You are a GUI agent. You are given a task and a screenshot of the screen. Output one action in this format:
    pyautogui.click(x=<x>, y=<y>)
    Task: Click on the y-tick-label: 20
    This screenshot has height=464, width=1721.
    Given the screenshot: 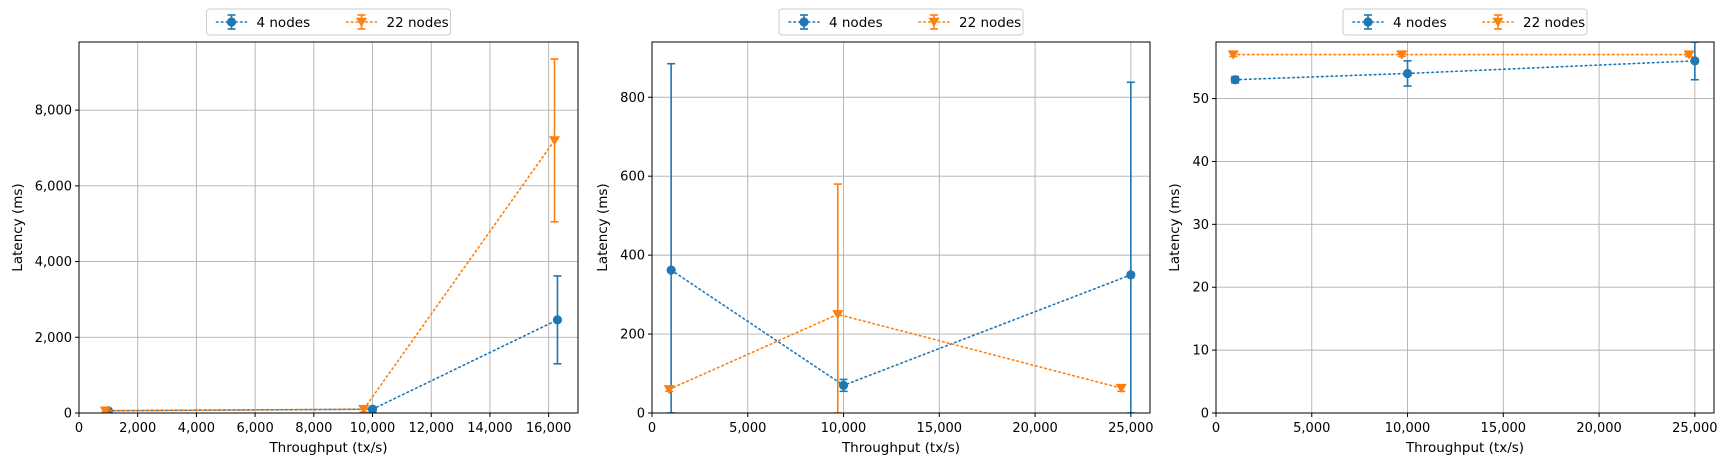 What is the action you would take?
    pyautogui.click(x=1200, y=288)
    